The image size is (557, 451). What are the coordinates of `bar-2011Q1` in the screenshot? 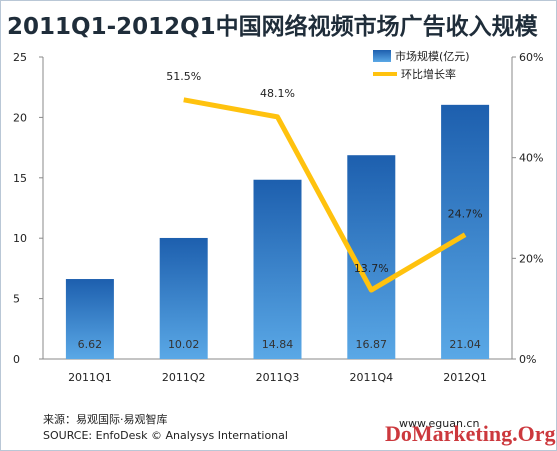 It's located at (89, 319).